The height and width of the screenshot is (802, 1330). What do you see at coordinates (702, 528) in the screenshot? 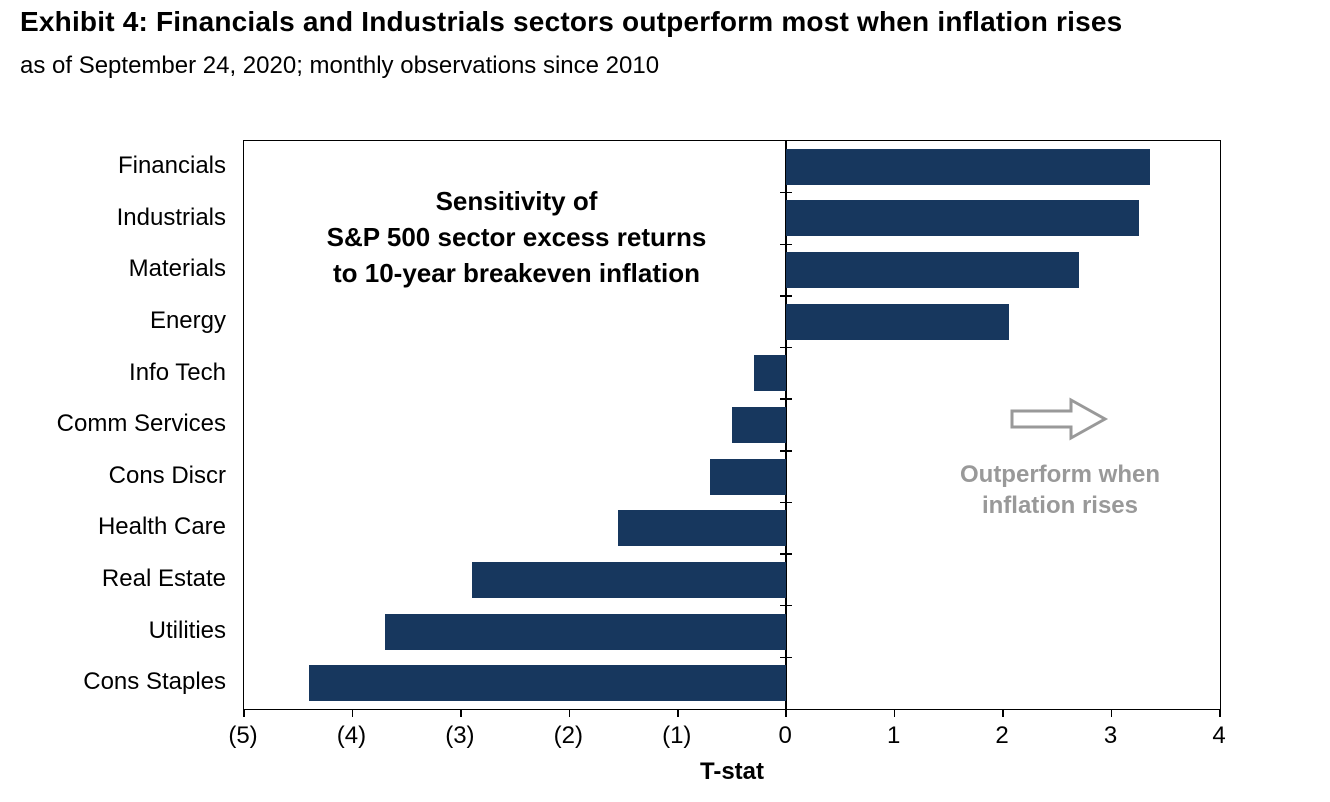
I see `bar-health-care` at bounding box center [702, 528].